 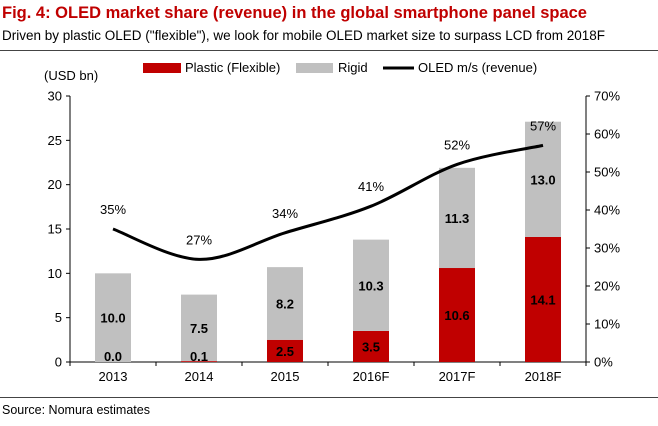 I want to click on data-label-plastic: 2.5, so click(x=285, y=351).